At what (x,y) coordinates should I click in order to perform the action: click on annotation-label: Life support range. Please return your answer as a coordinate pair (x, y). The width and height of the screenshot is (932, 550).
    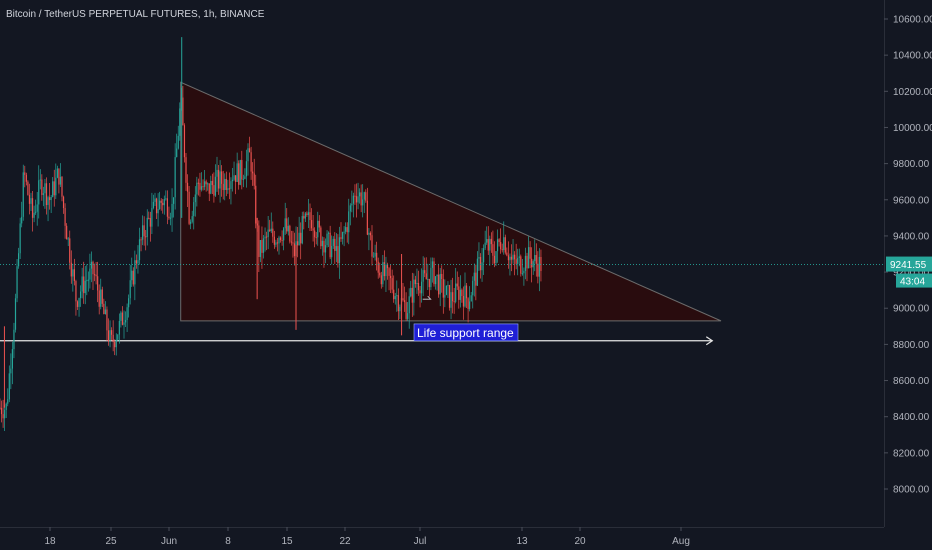
    Looking at the image, I should click on (465, 333).